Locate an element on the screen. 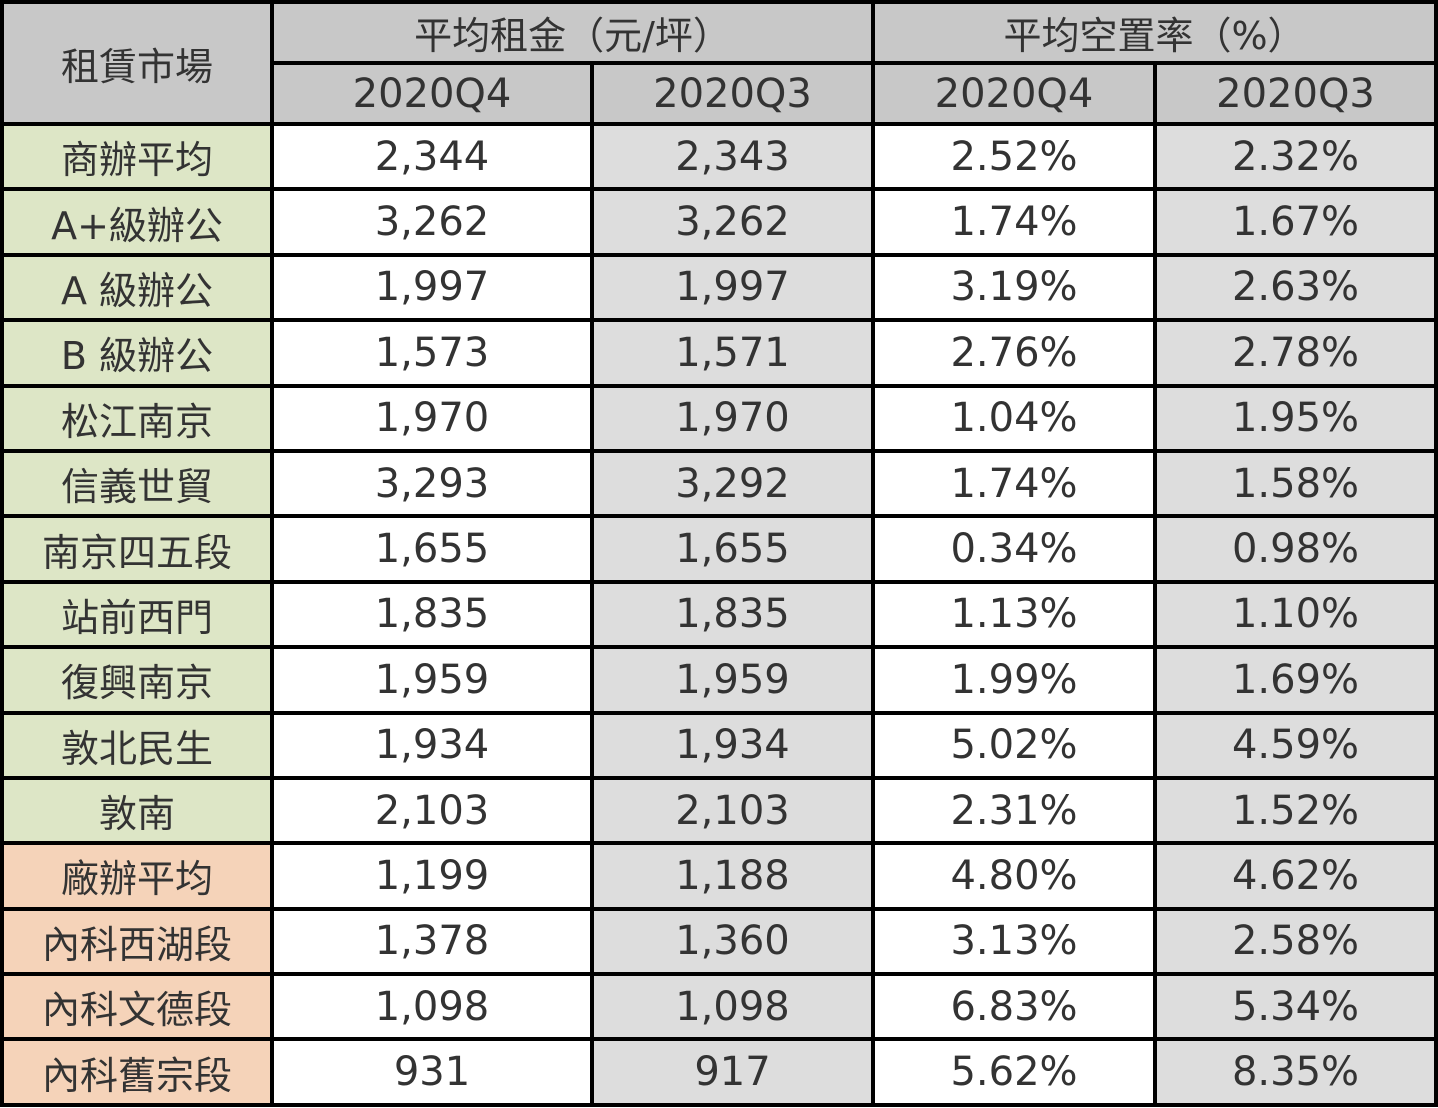 This screenshot has width=1438, height=1108. table-row: 信義世貿 3,293 3,292 1.74% 1.58% is located at coordinates (719, 483).